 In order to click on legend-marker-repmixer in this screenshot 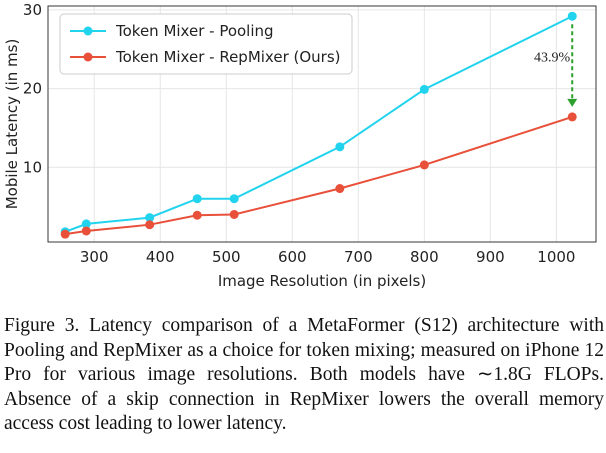, I will do `click(88, 57)`.